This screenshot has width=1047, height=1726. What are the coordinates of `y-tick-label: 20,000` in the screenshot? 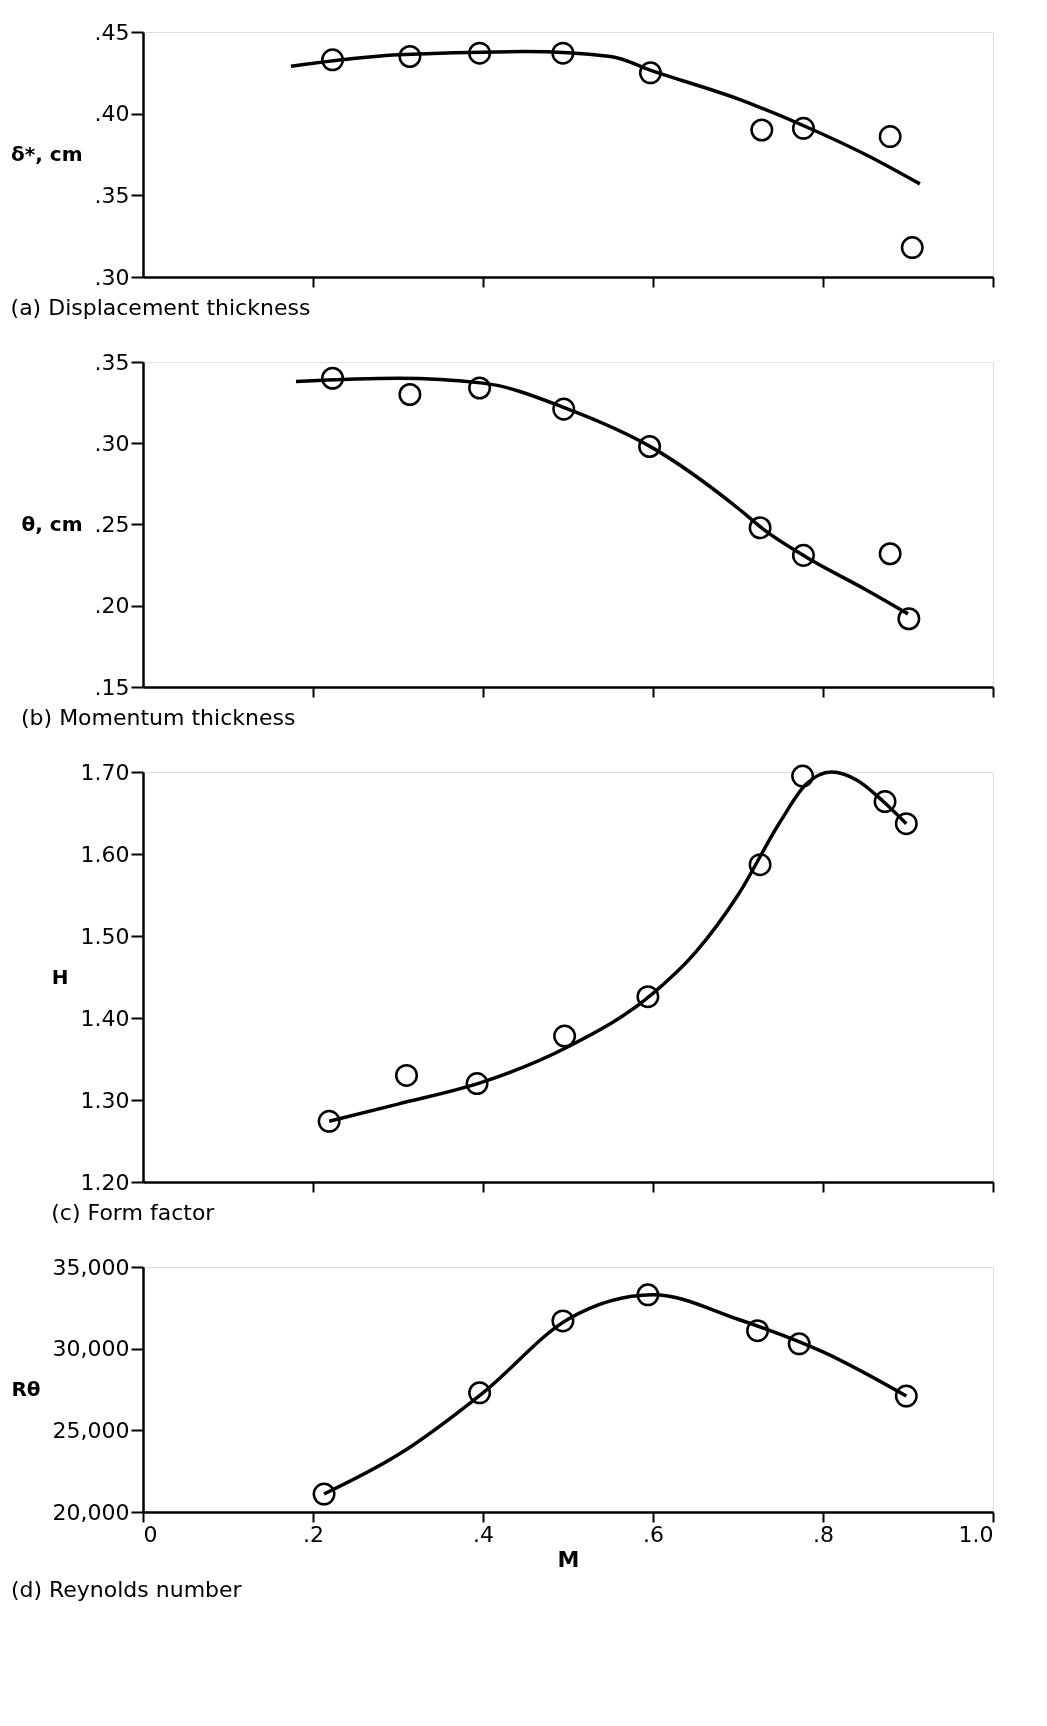 It's located at (91, 1512).